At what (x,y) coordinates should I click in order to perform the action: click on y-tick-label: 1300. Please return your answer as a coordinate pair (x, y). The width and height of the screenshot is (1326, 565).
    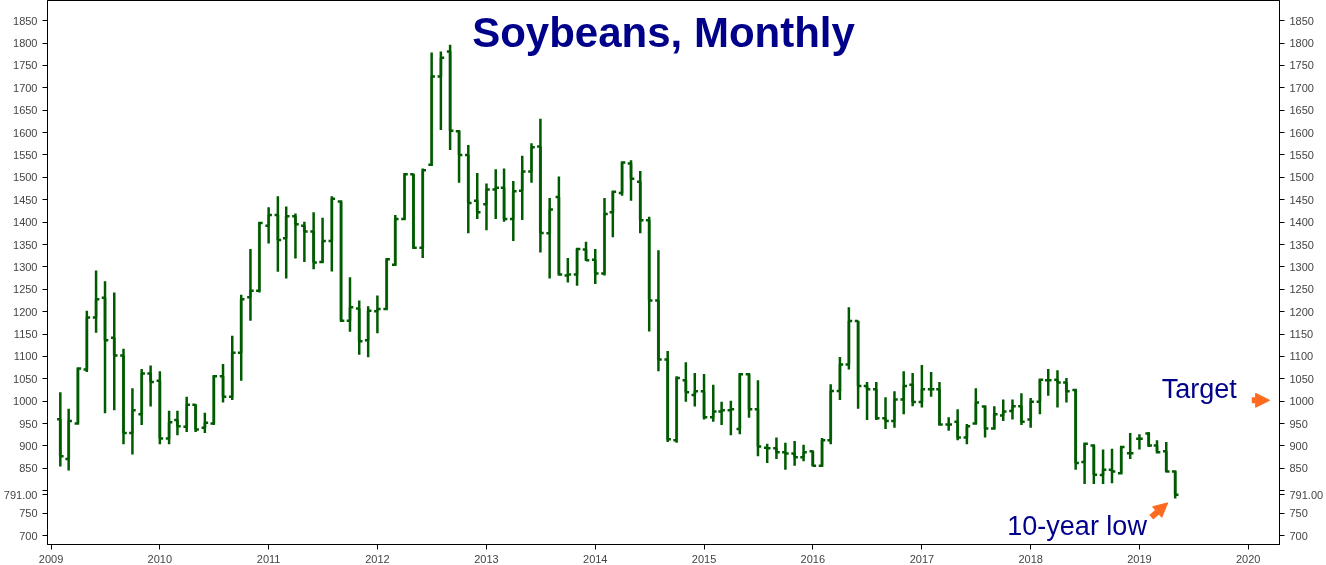
    Looking at the image, I should click on (25, 266).